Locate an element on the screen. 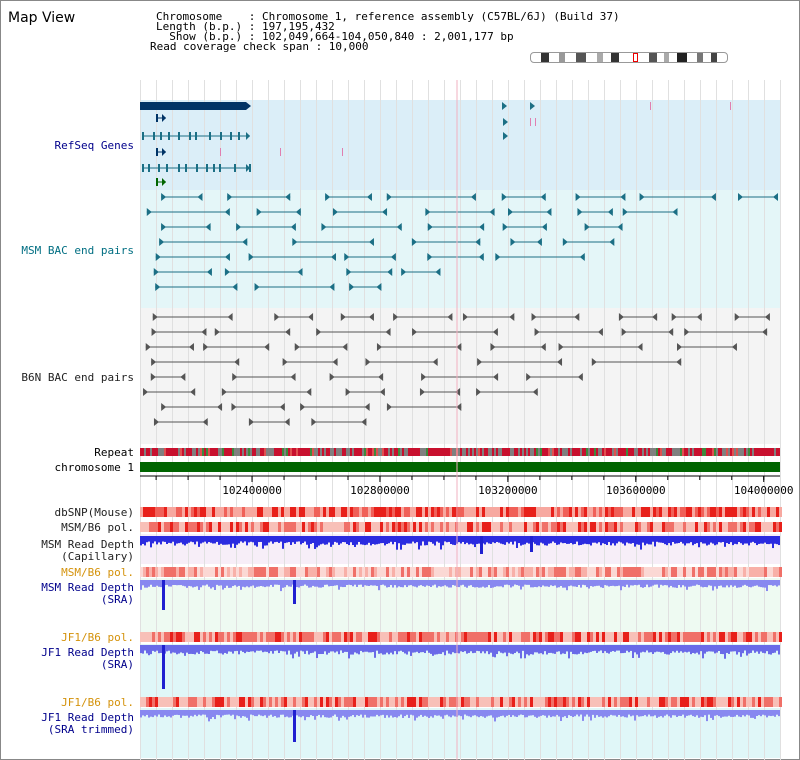  label-msm-bac: MSM BAC end pairs is located at coordinates (77, 250).